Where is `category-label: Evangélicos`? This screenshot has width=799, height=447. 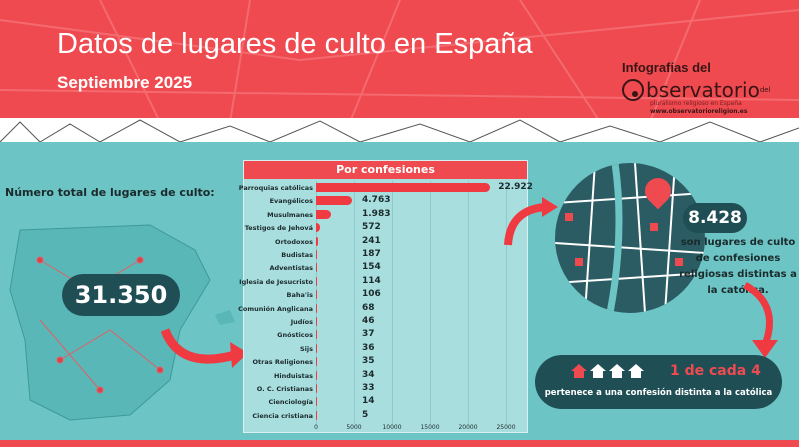 category-label: Evangélicos is located at coordinates (291, 201).